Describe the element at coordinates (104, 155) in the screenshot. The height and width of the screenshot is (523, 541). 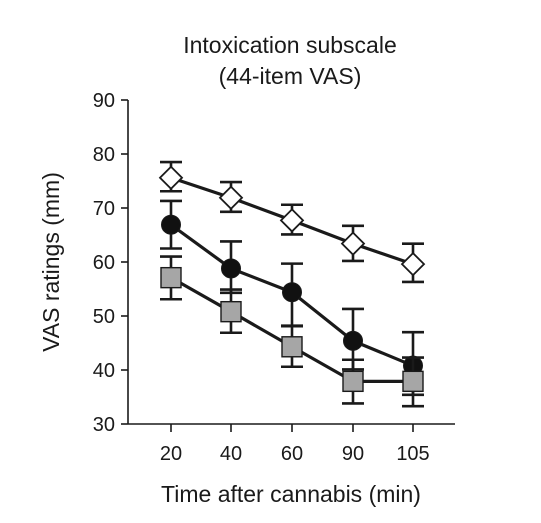
I see `y-tick-label: 80` at that location.